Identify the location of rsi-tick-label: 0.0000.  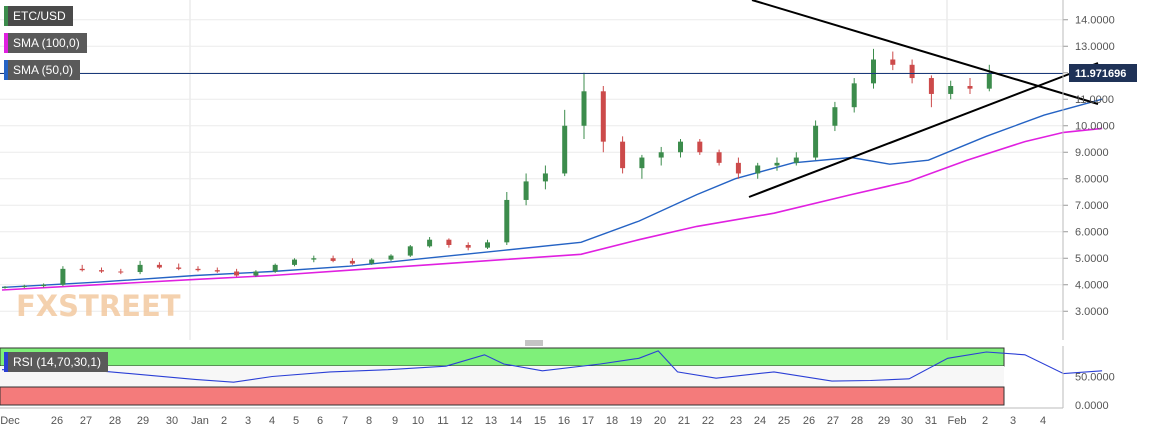
(1092, 406).